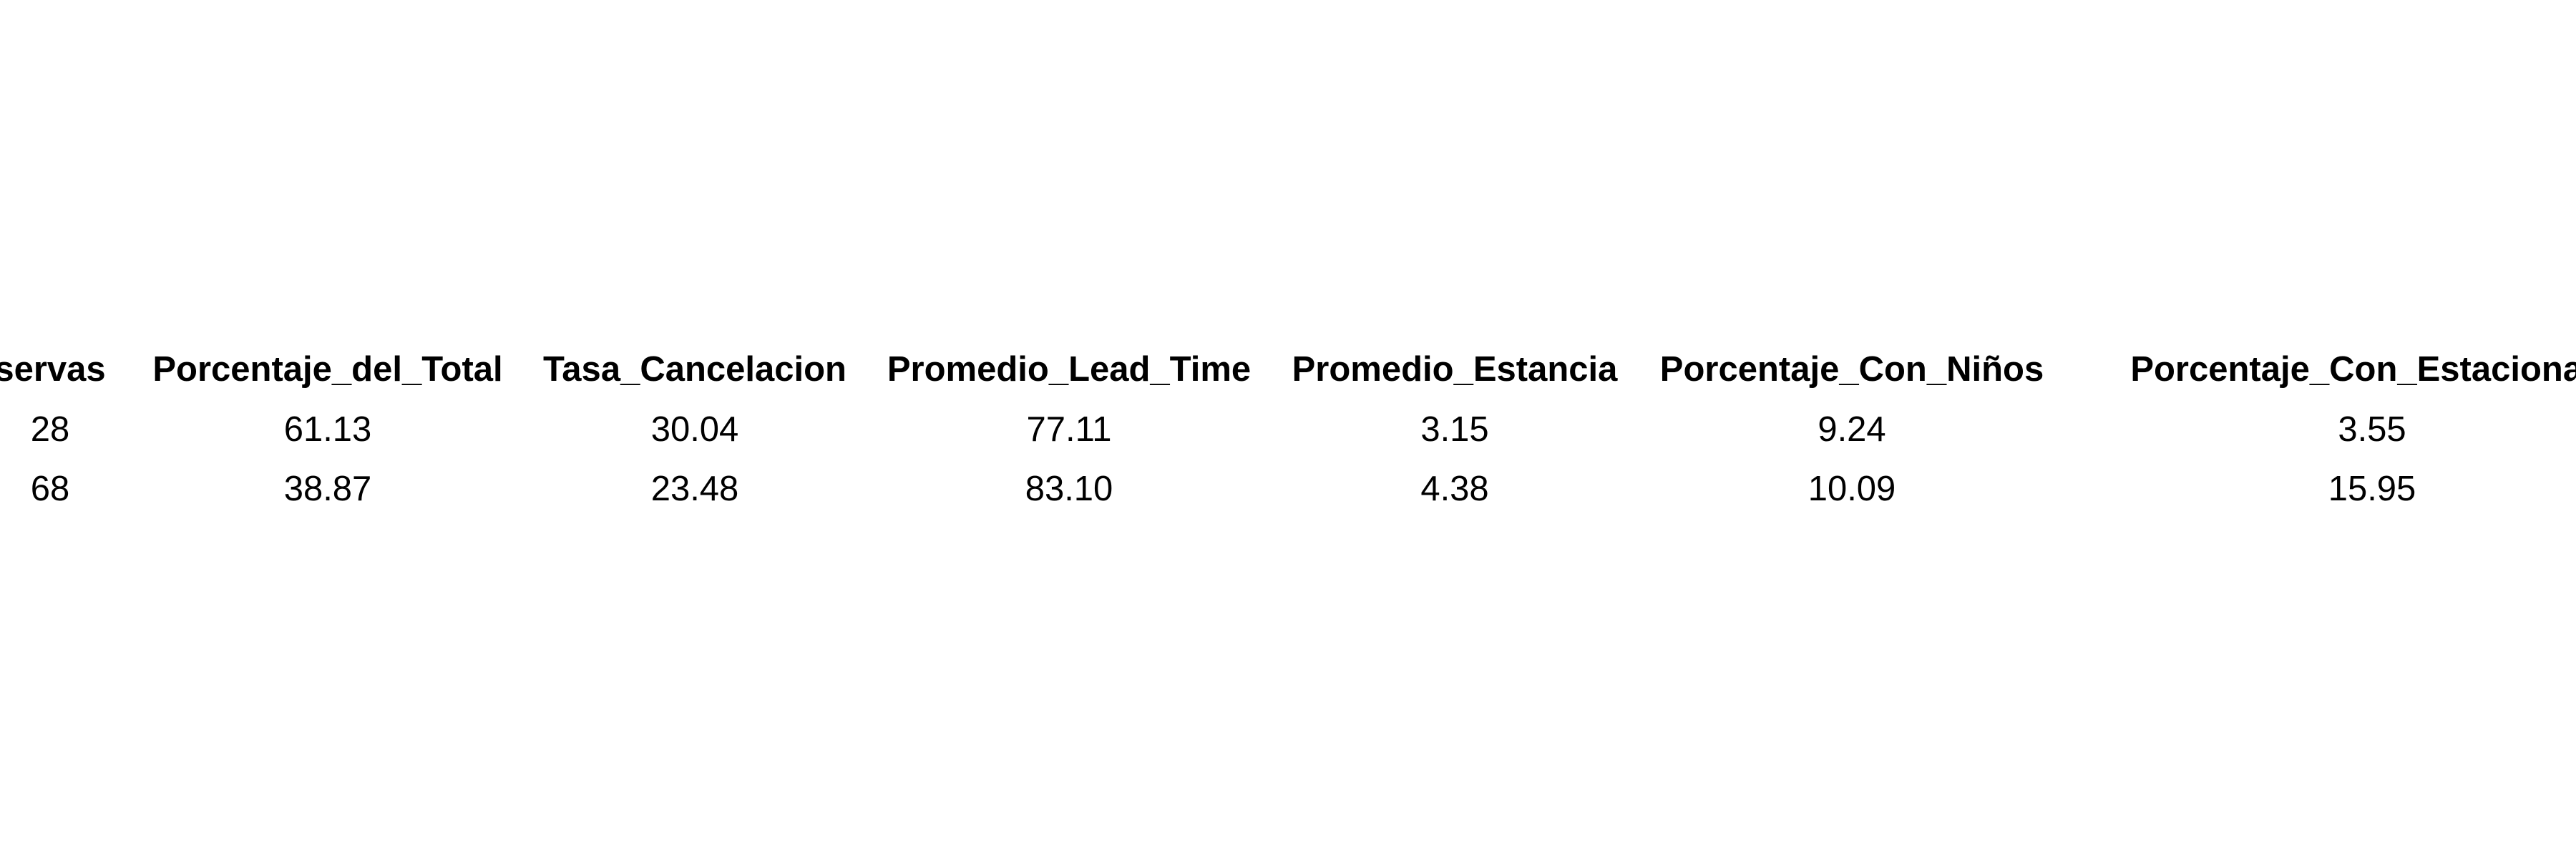 The height and width of the screenshot is (859, 2576). I want to click on table-cell-row2-promedio-estancia: 4.38, so click(1454, 489).